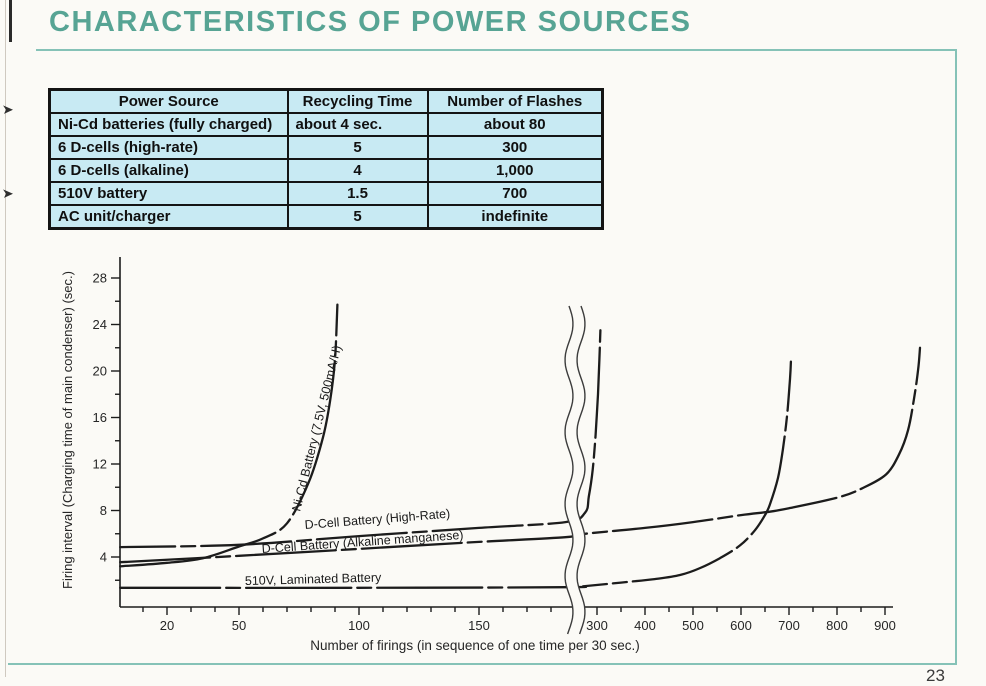 This screenshot has height=686, width=986. What do you see at coordinates (515, 193) in the screenshot?
I see `cell-number-of-flashes: 700` at bounding box center [515, 193].